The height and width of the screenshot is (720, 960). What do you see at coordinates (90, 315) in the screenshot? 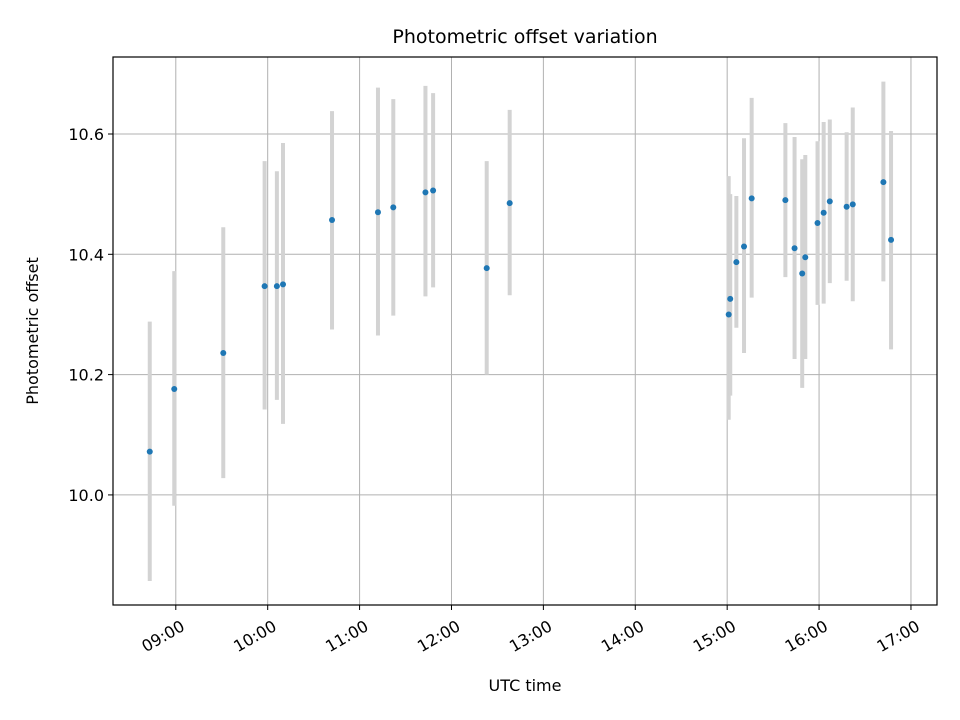
I see `y-axis-ticks: 10.0 10.2 10.4 10.6` at bounding box center [90, 315].